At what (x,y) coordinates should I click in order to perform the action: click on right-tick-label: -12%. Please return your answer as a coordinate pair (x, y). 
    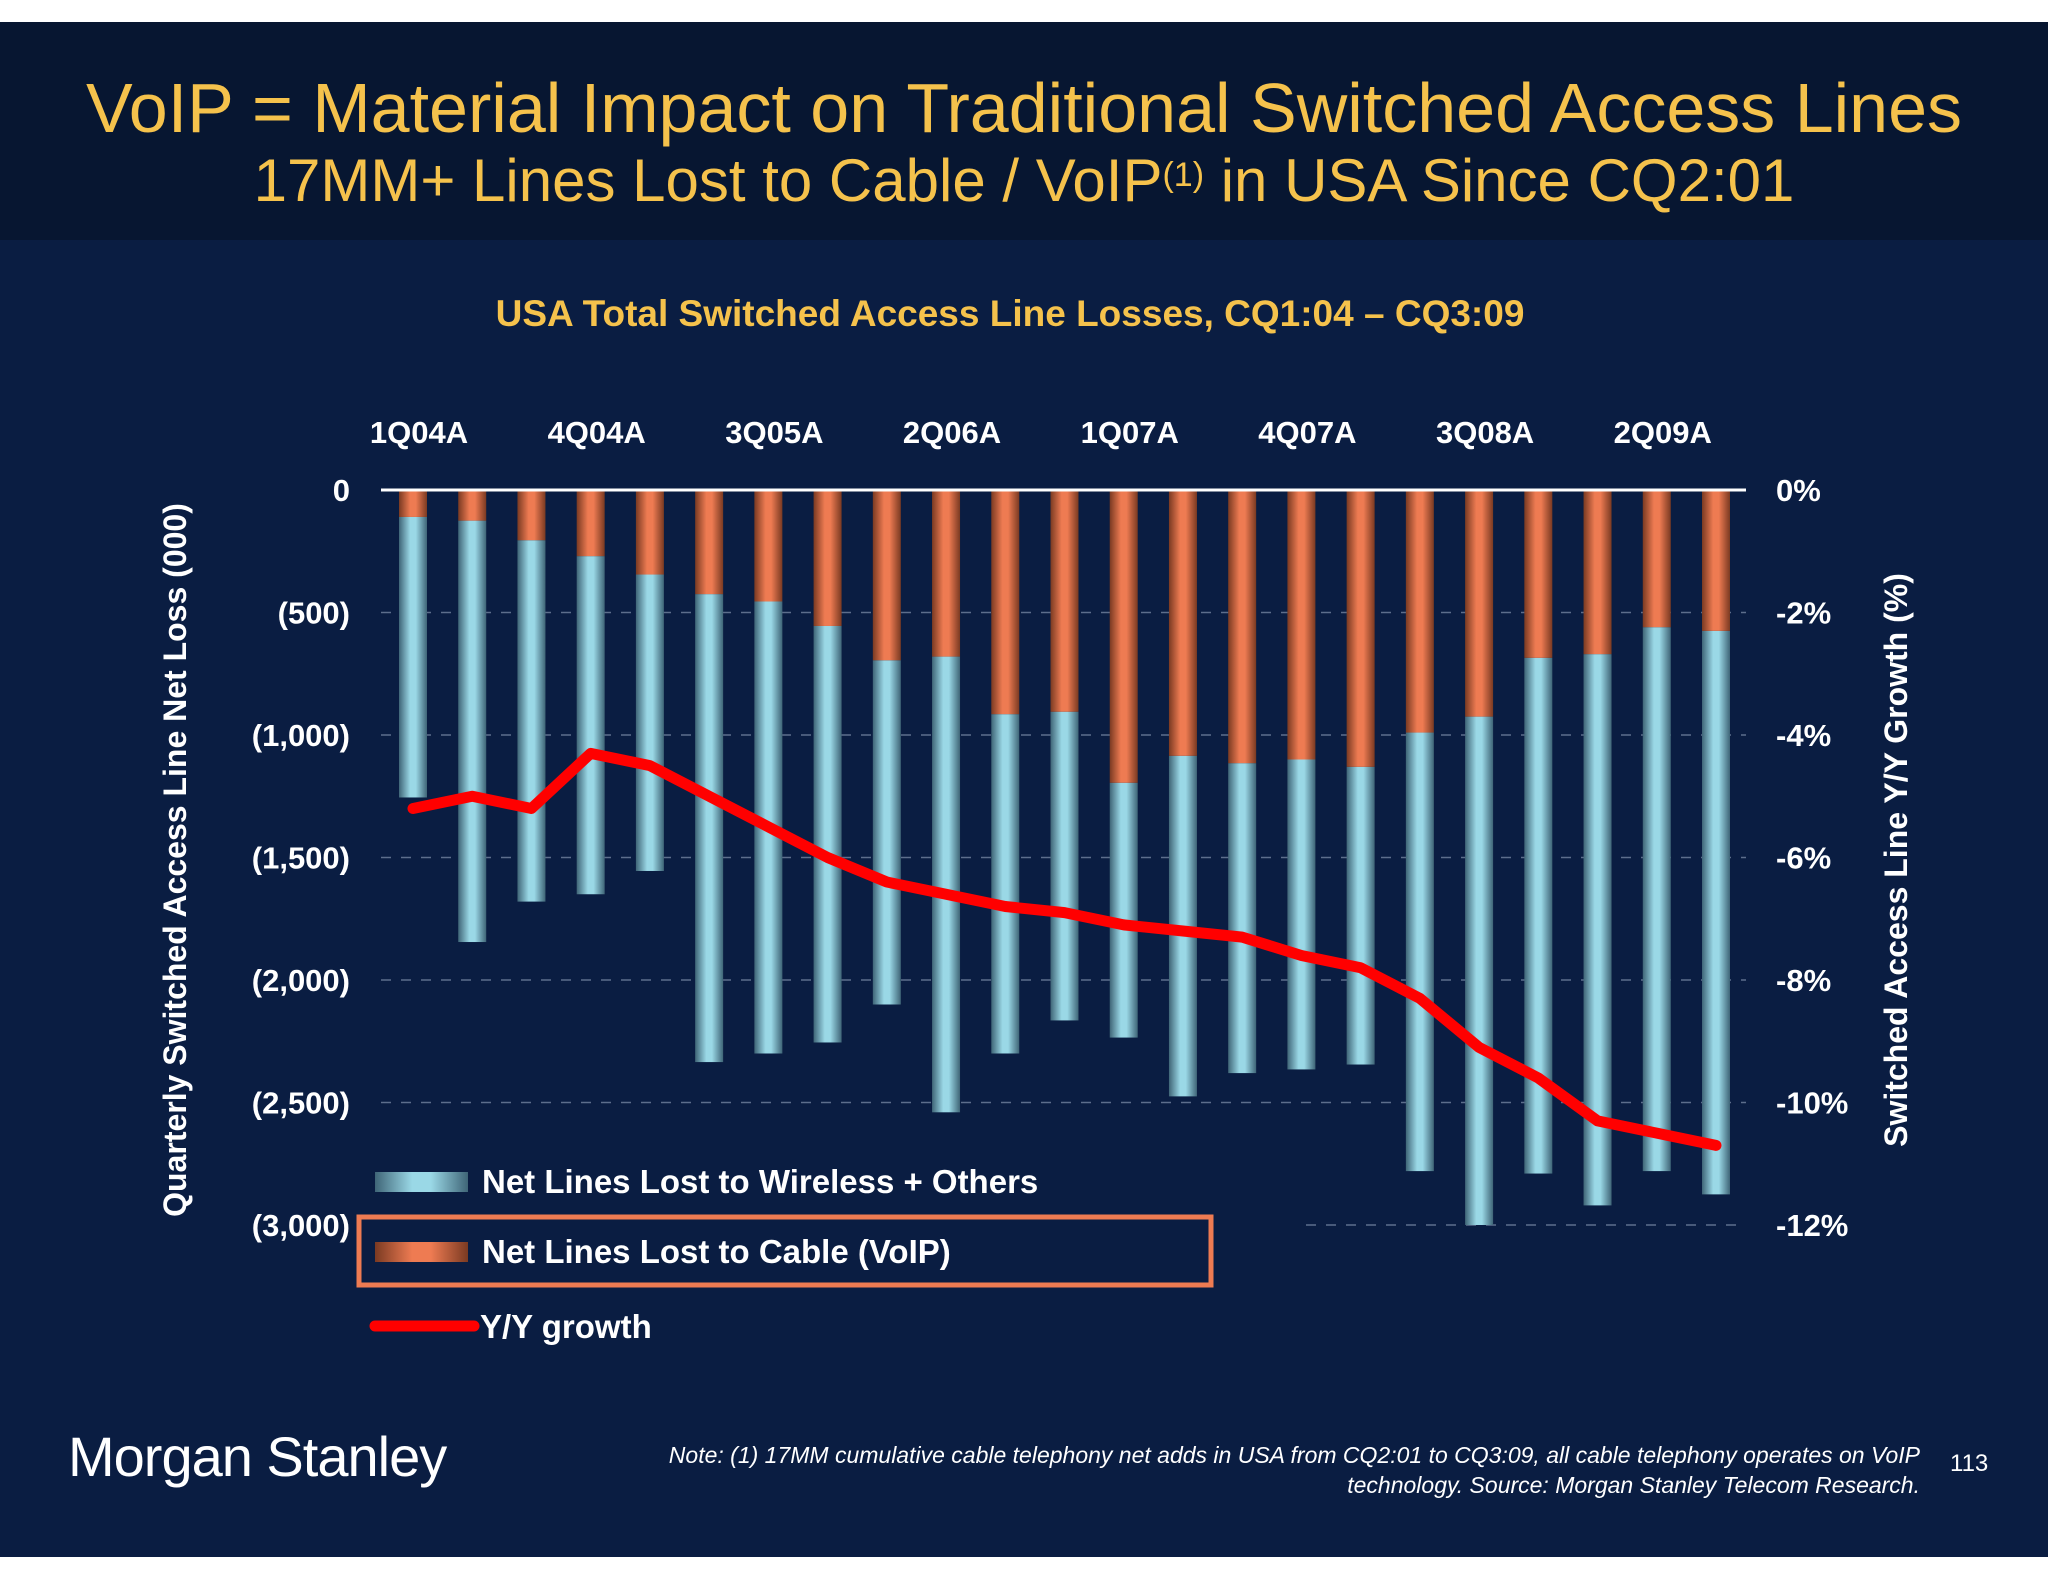
    Looking at the image, I should click on (1812, 1225).